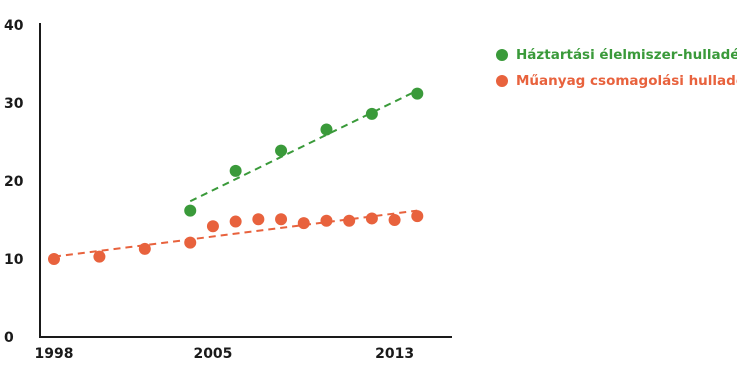 Image resolution: width=737 pixels, height=365 pixels. Describe the element at coordinates (14, 104) in the screenshot. I see `y-tick-label: 30` at that location.